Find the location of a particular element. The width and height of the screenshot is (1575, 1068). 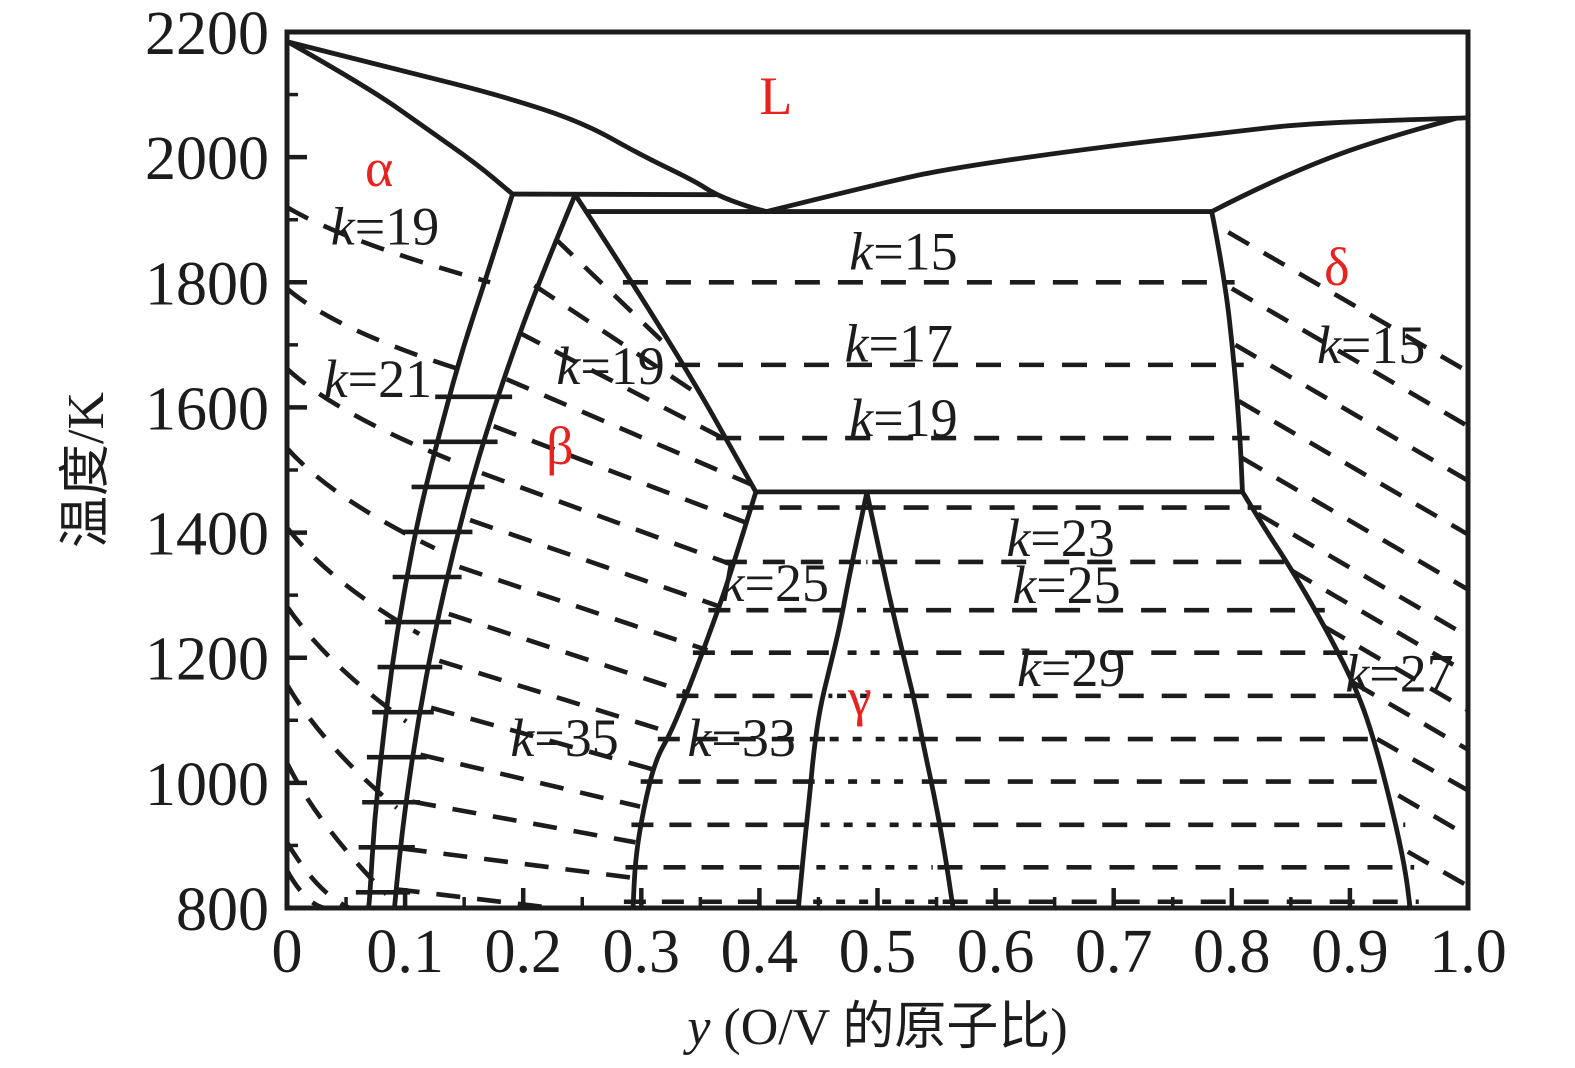

boundary-alpha-solvus is located at coordinates (440, 551).